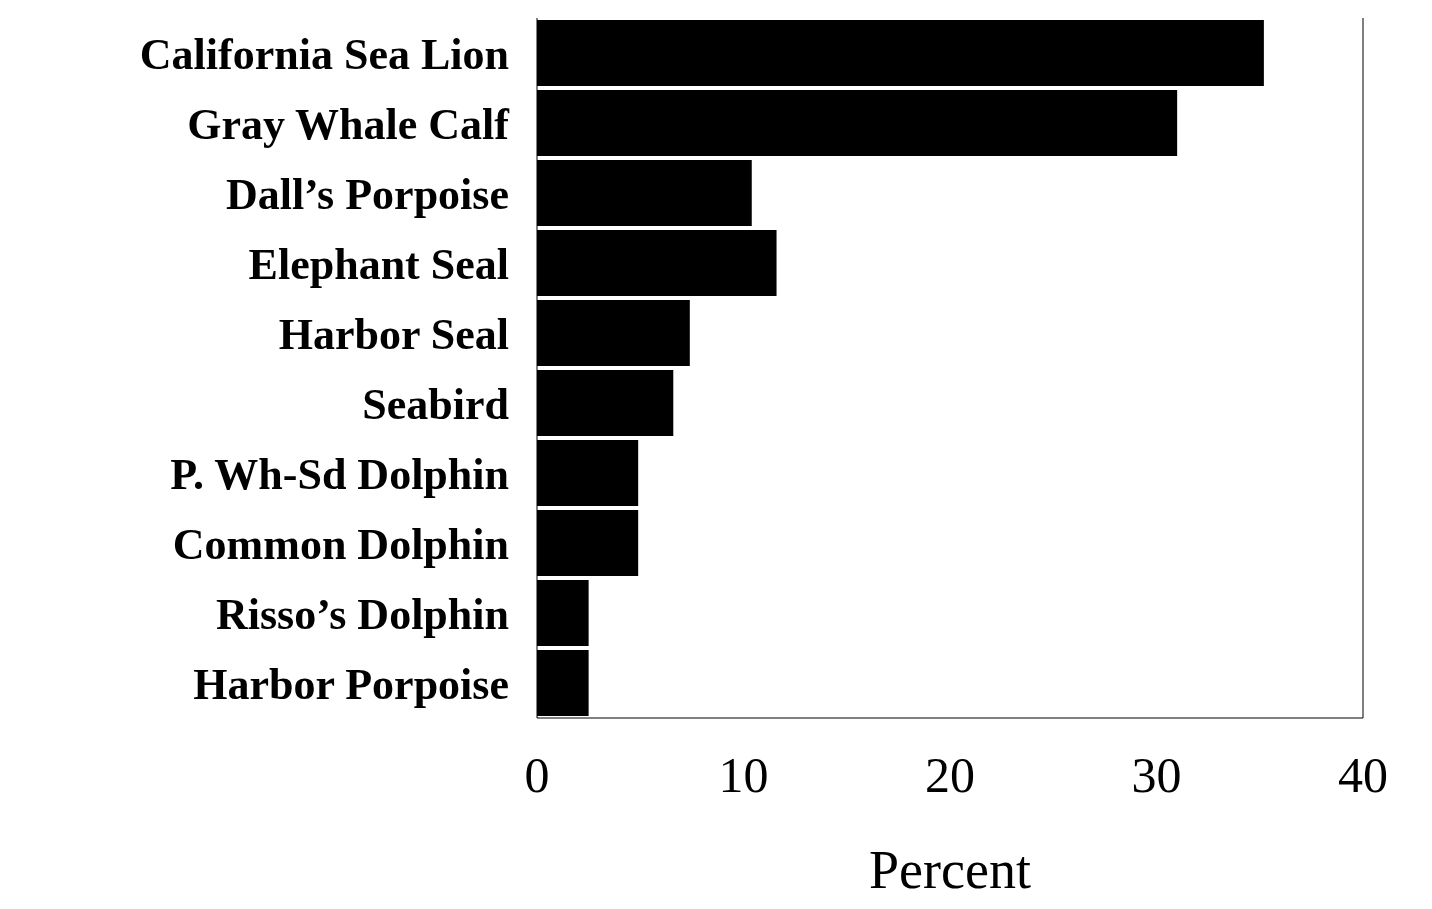 The width and height of the screenshot is (1432, 909). What do you see at coordinates (393, 334) in the screenshot?
I see `y-tick-label: Harbor Seal` at bounding box center [393, 334].